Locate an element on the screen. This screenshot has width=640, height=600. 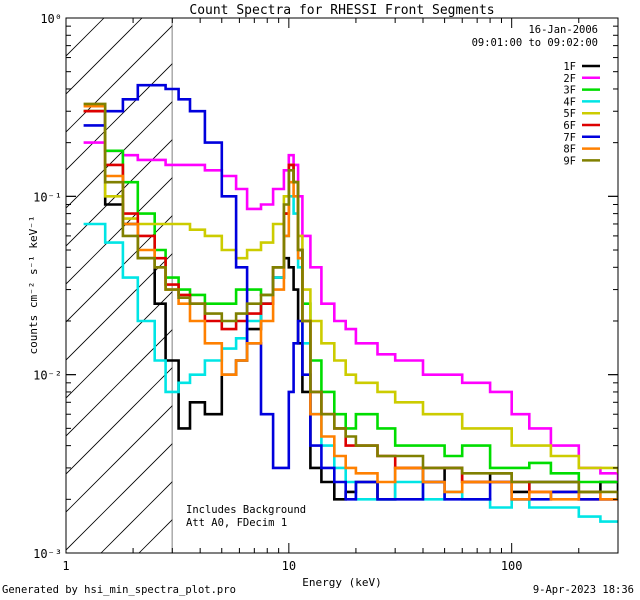
y-tick-label: 10⁻³ is located at coordinates (47, 554).